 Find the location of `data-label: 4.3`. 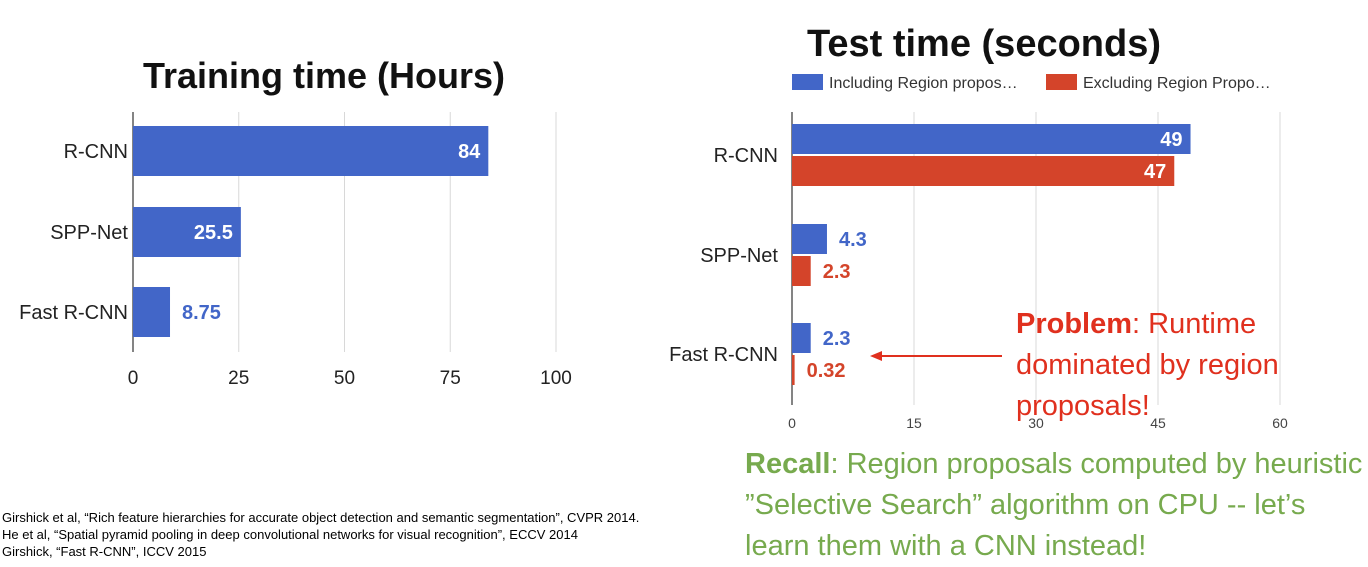

data-label: 4.3 is located at coordinates (853, 240).